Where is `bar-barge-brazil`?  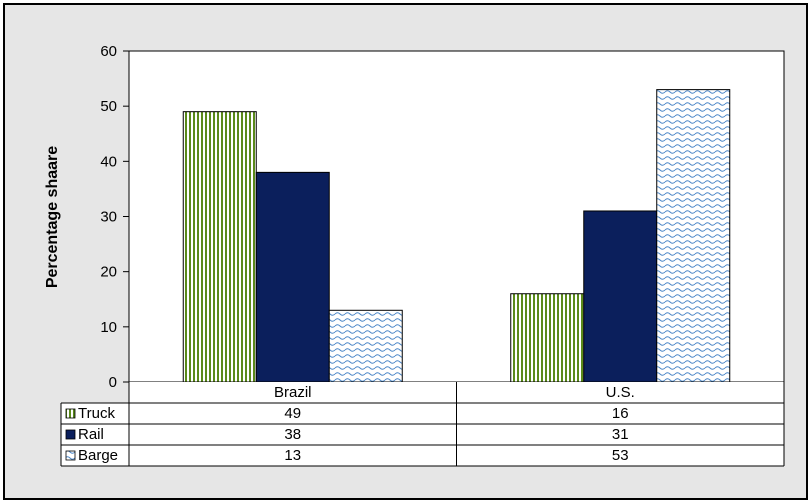 bar-barge-brazil is located at coordinates (365, 346).